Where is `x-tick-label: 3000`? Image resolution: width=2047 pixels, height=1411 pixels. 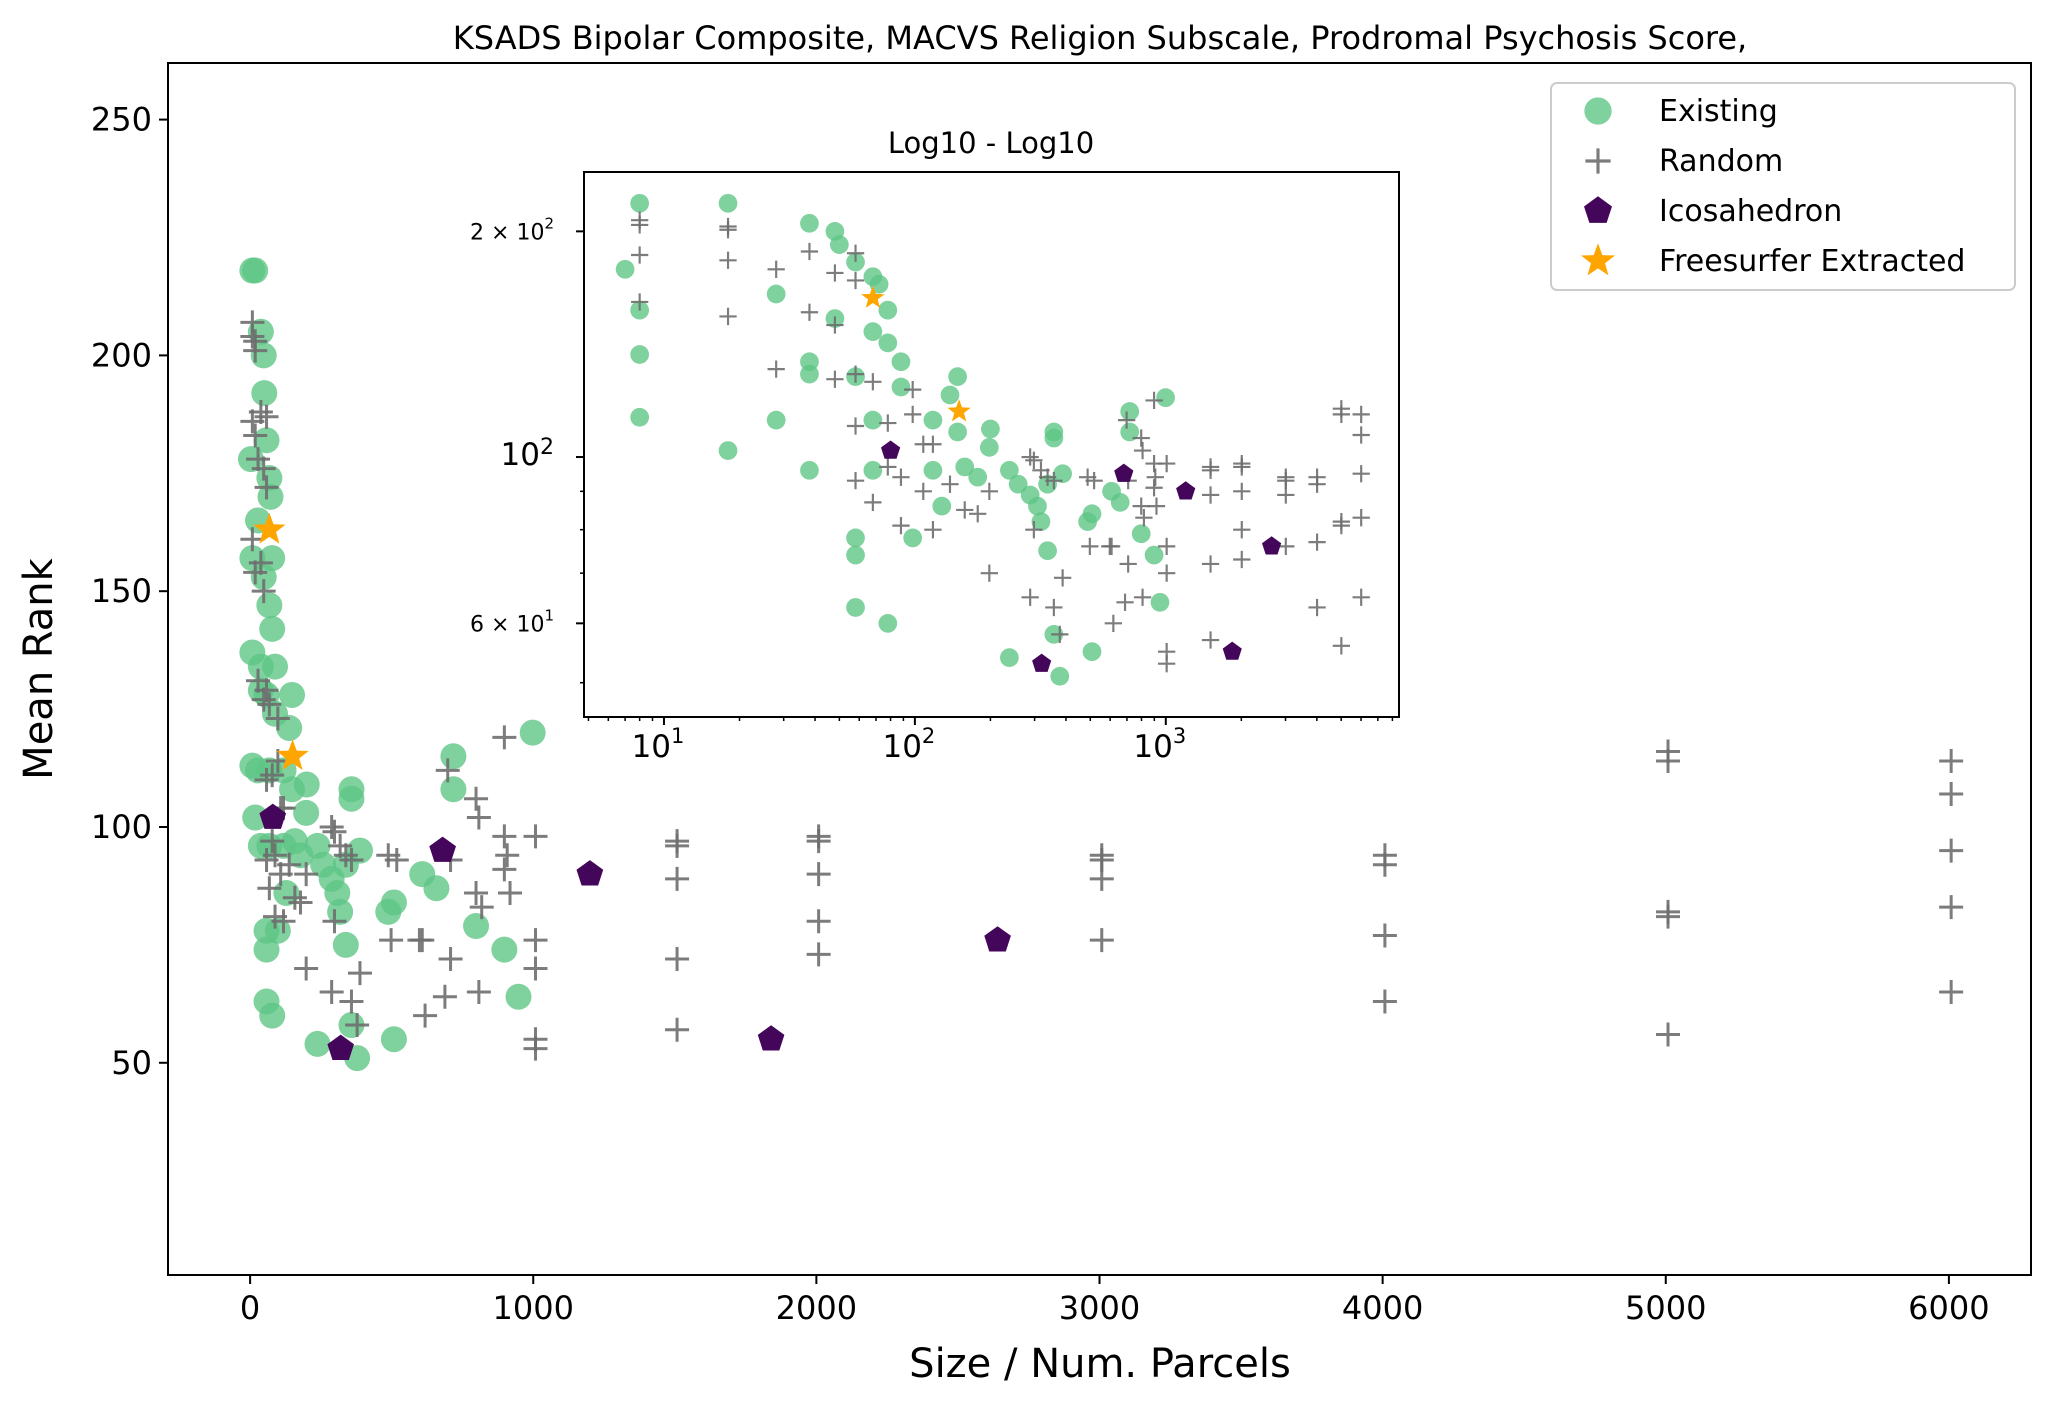
x-tick-label: 3000 is located at coordinates (1099, 1308).